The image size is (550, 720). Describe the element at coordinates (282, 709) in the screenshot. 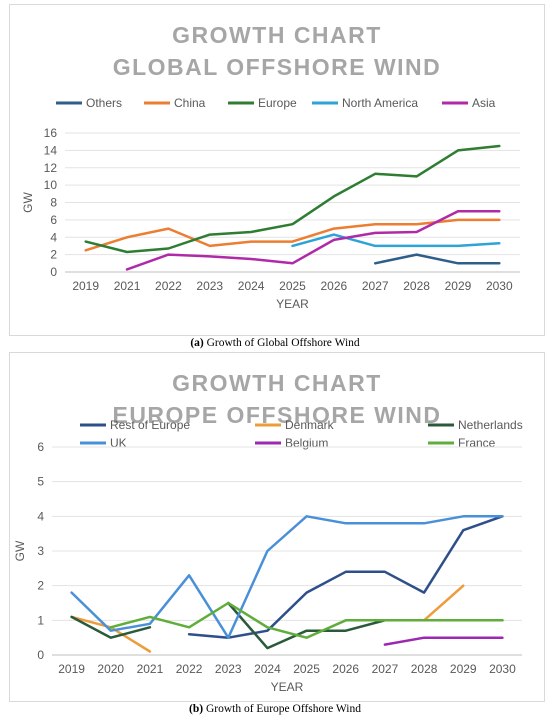

I see `caption-text: Growth of Europe Offshore Wind` at that location.